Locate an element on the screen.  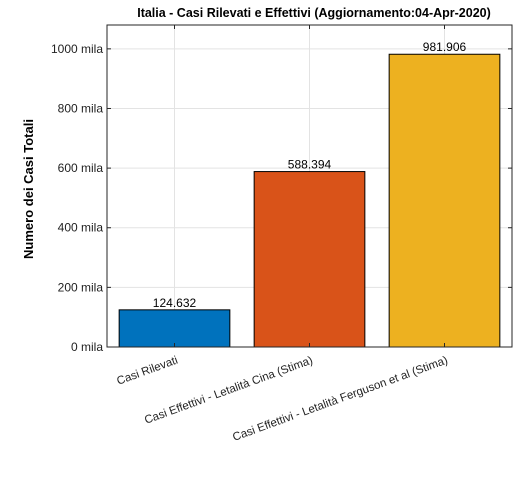
y-tick-label: 400 mila is located at coordinates (81, 228).